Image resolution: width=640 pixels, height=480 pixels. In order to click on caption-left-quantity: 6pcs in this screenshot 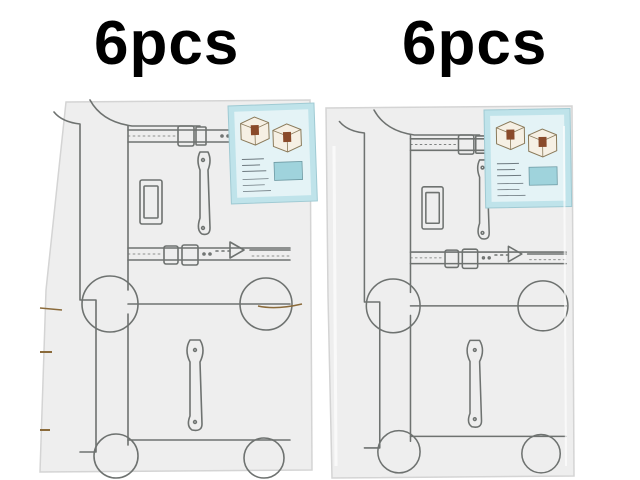, I will do `click(167, 43)`.